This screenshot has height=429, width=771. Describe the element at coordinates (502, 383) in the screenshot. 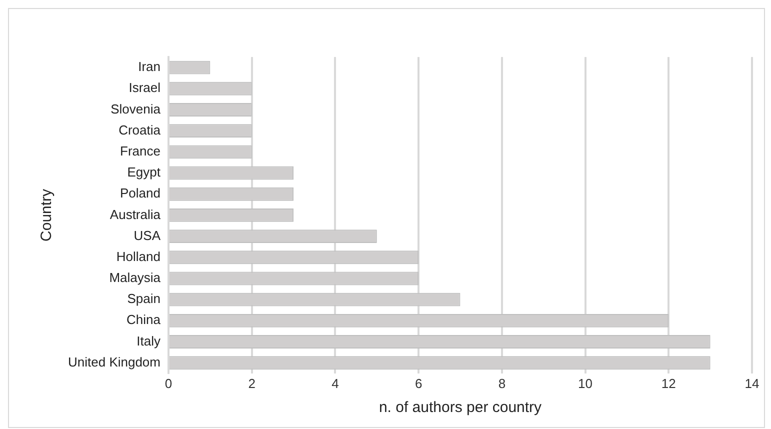

I see `x-tick-label: 8` at that location.